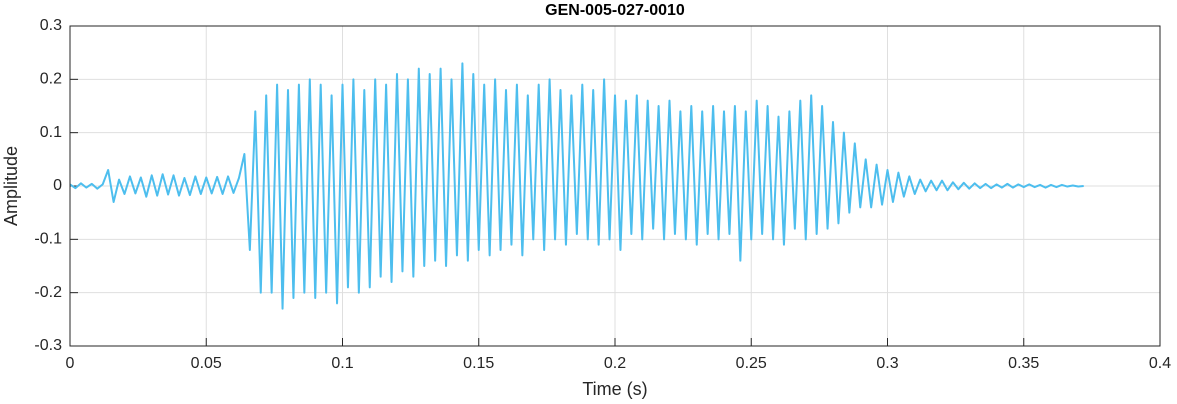 This screenshot has width=1177, height=404. What do you see at coordinates (206, 363) in the screenshot?
I see `x-tick-label: 0.05` at bounding box center [206, 363].